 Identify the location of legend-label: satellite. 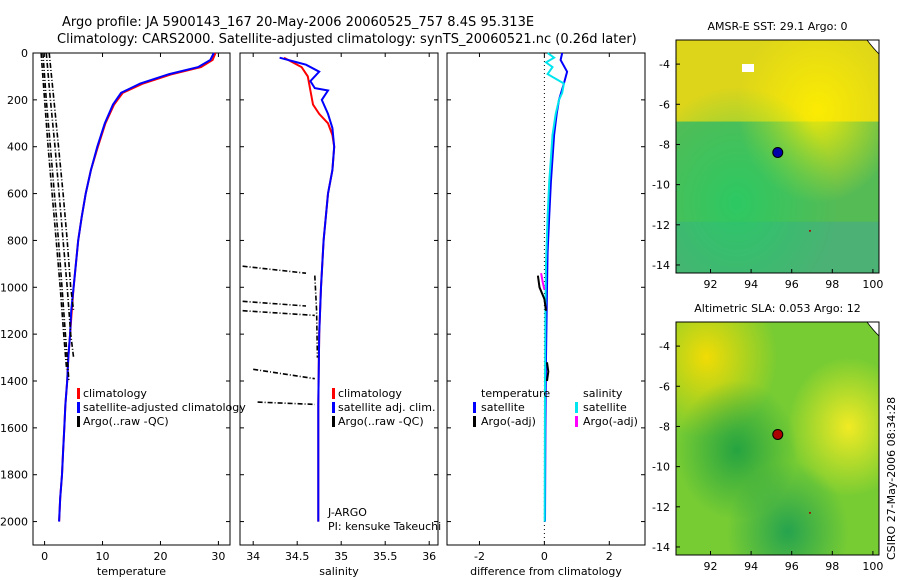
(605, 407).